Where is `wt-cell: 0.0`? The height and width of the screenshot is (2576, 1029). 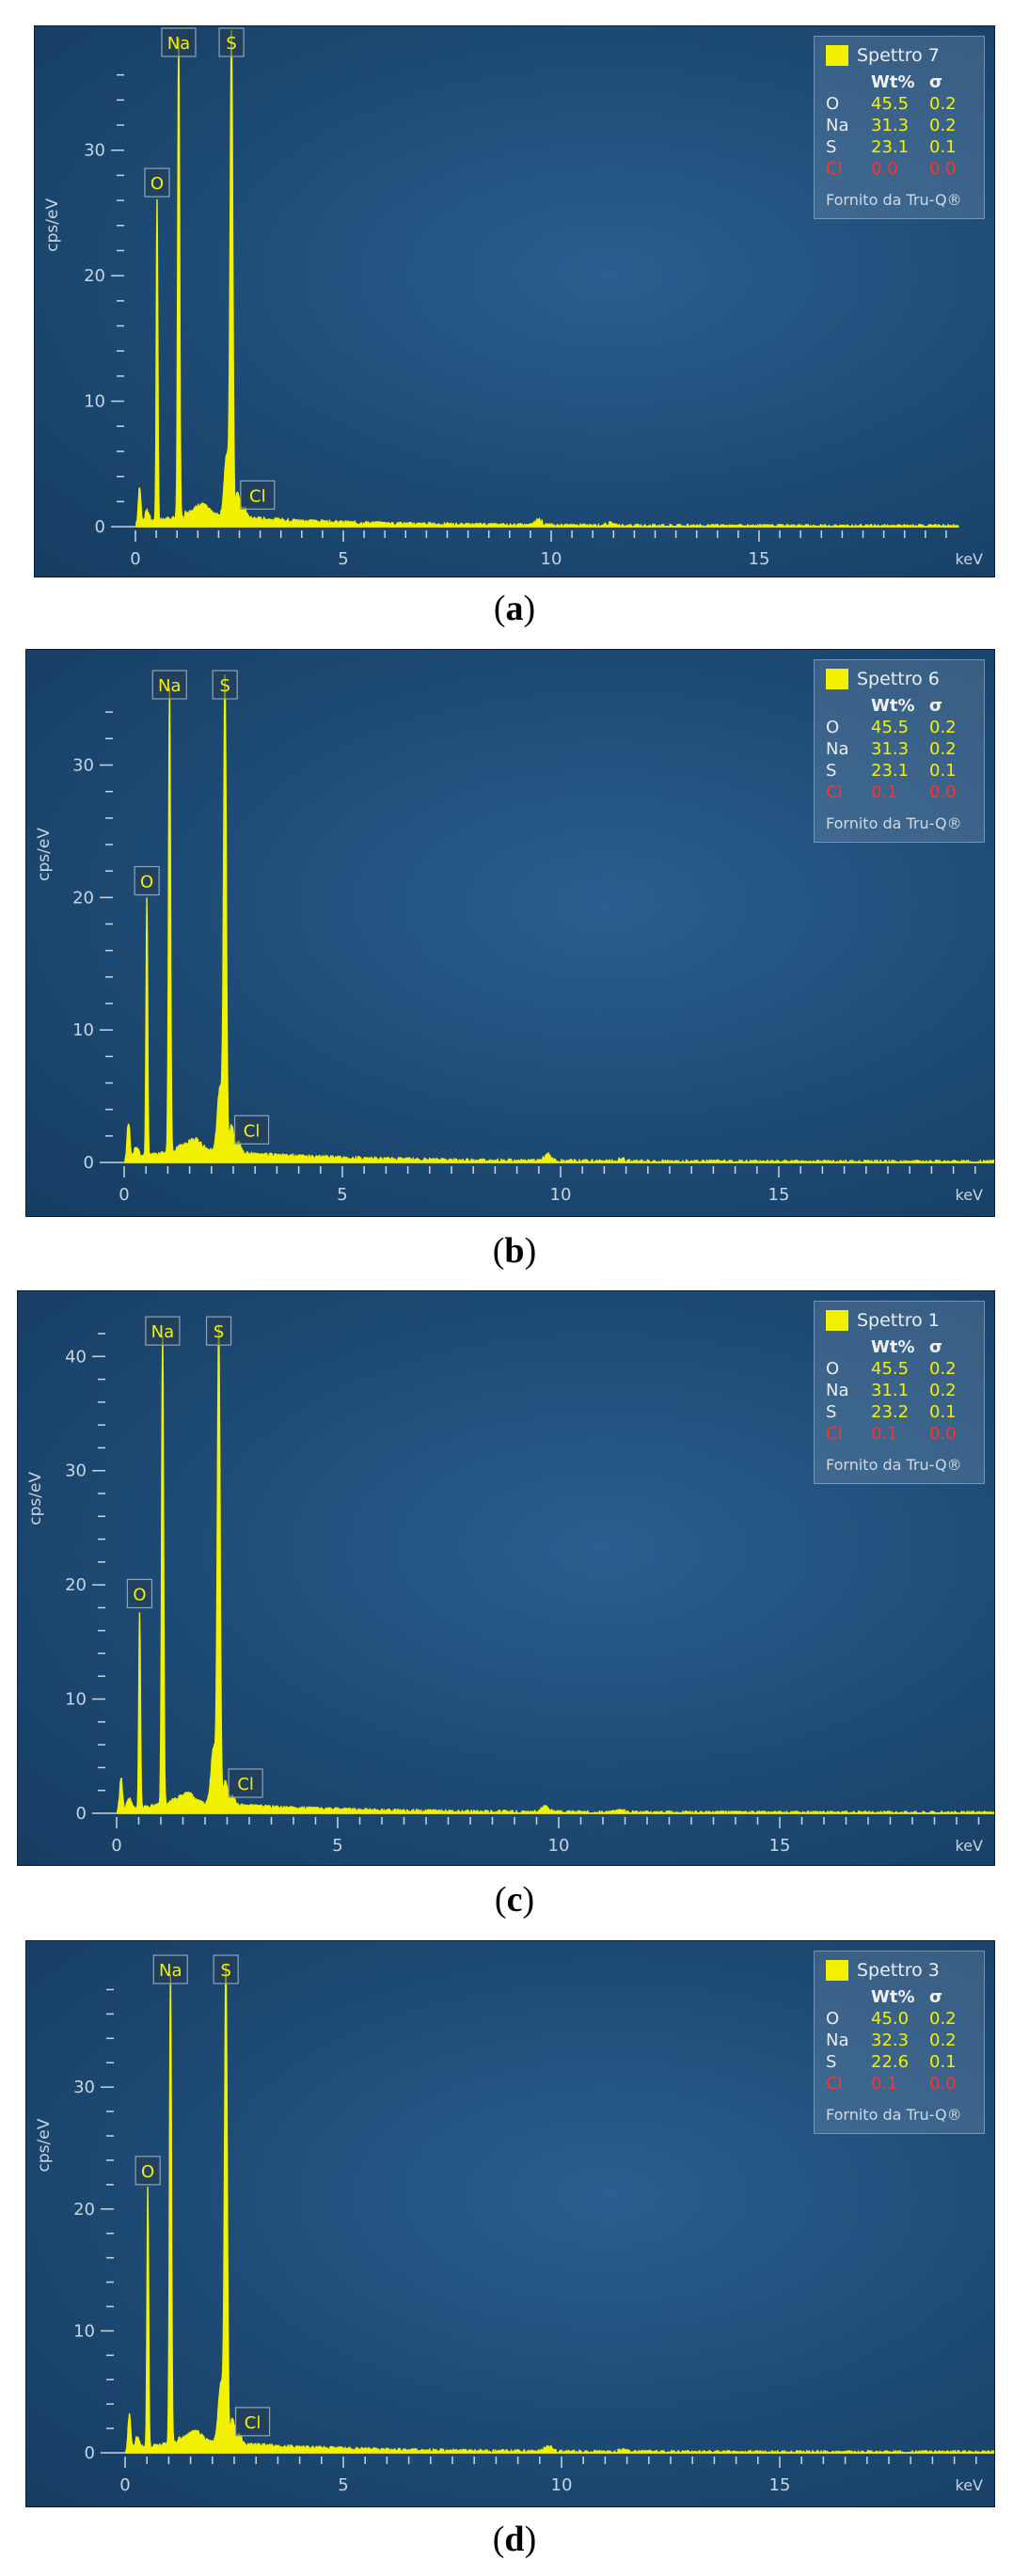
wt-cell: 0.0 is located at coordinates (884, 169).